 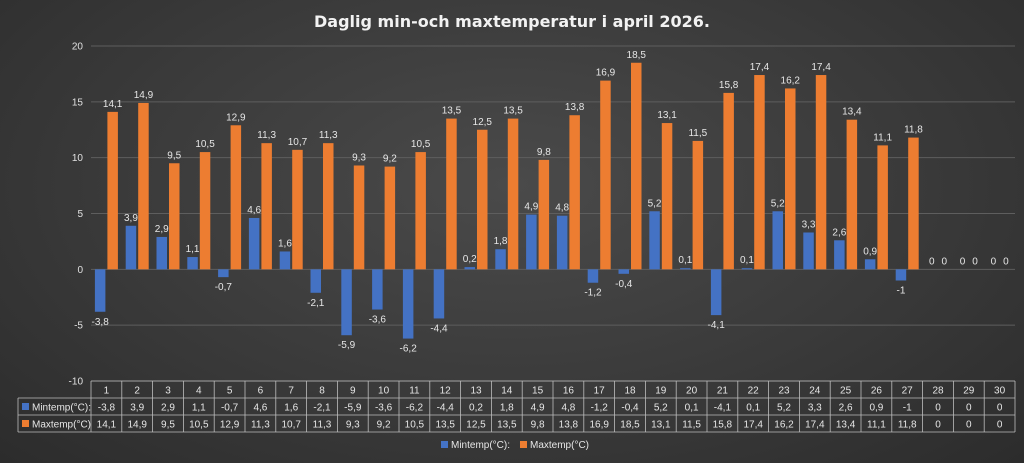 I want to click on table-header-cell: 28, so click(x=938, y=391).